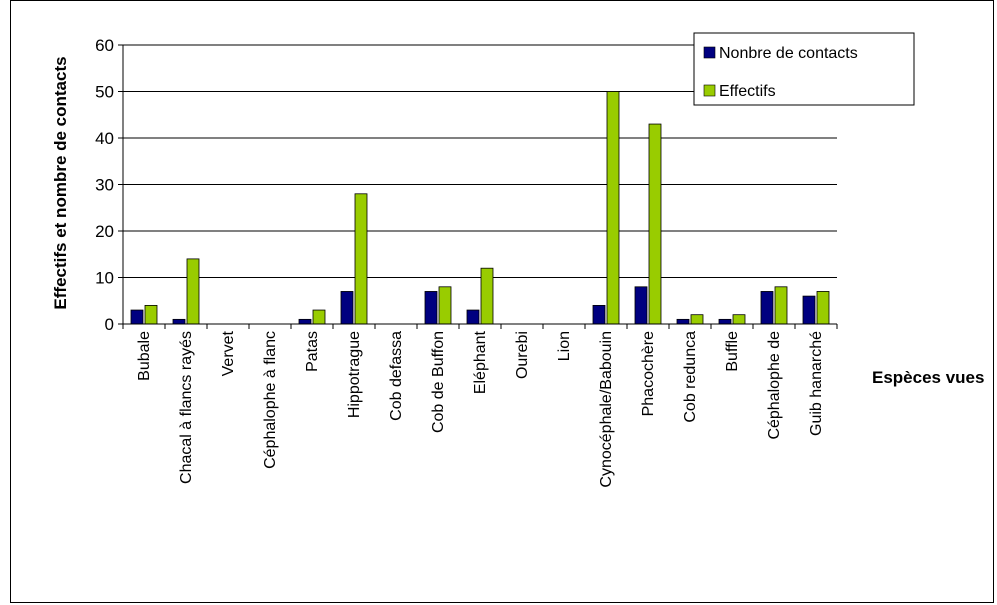  Describe the element at coordinates (186, 407) in the screenshot. I see `x-tick-label: Chacal à flancs rayés` at that location.